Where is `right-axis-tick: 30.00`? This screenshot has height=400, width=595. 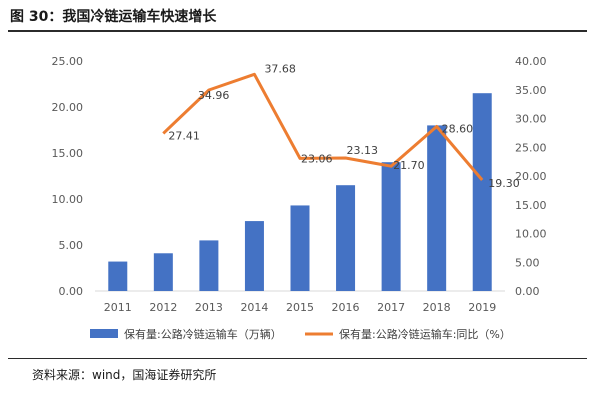 right-axis-tick: 30.00 is located at coordinates (531, 119).